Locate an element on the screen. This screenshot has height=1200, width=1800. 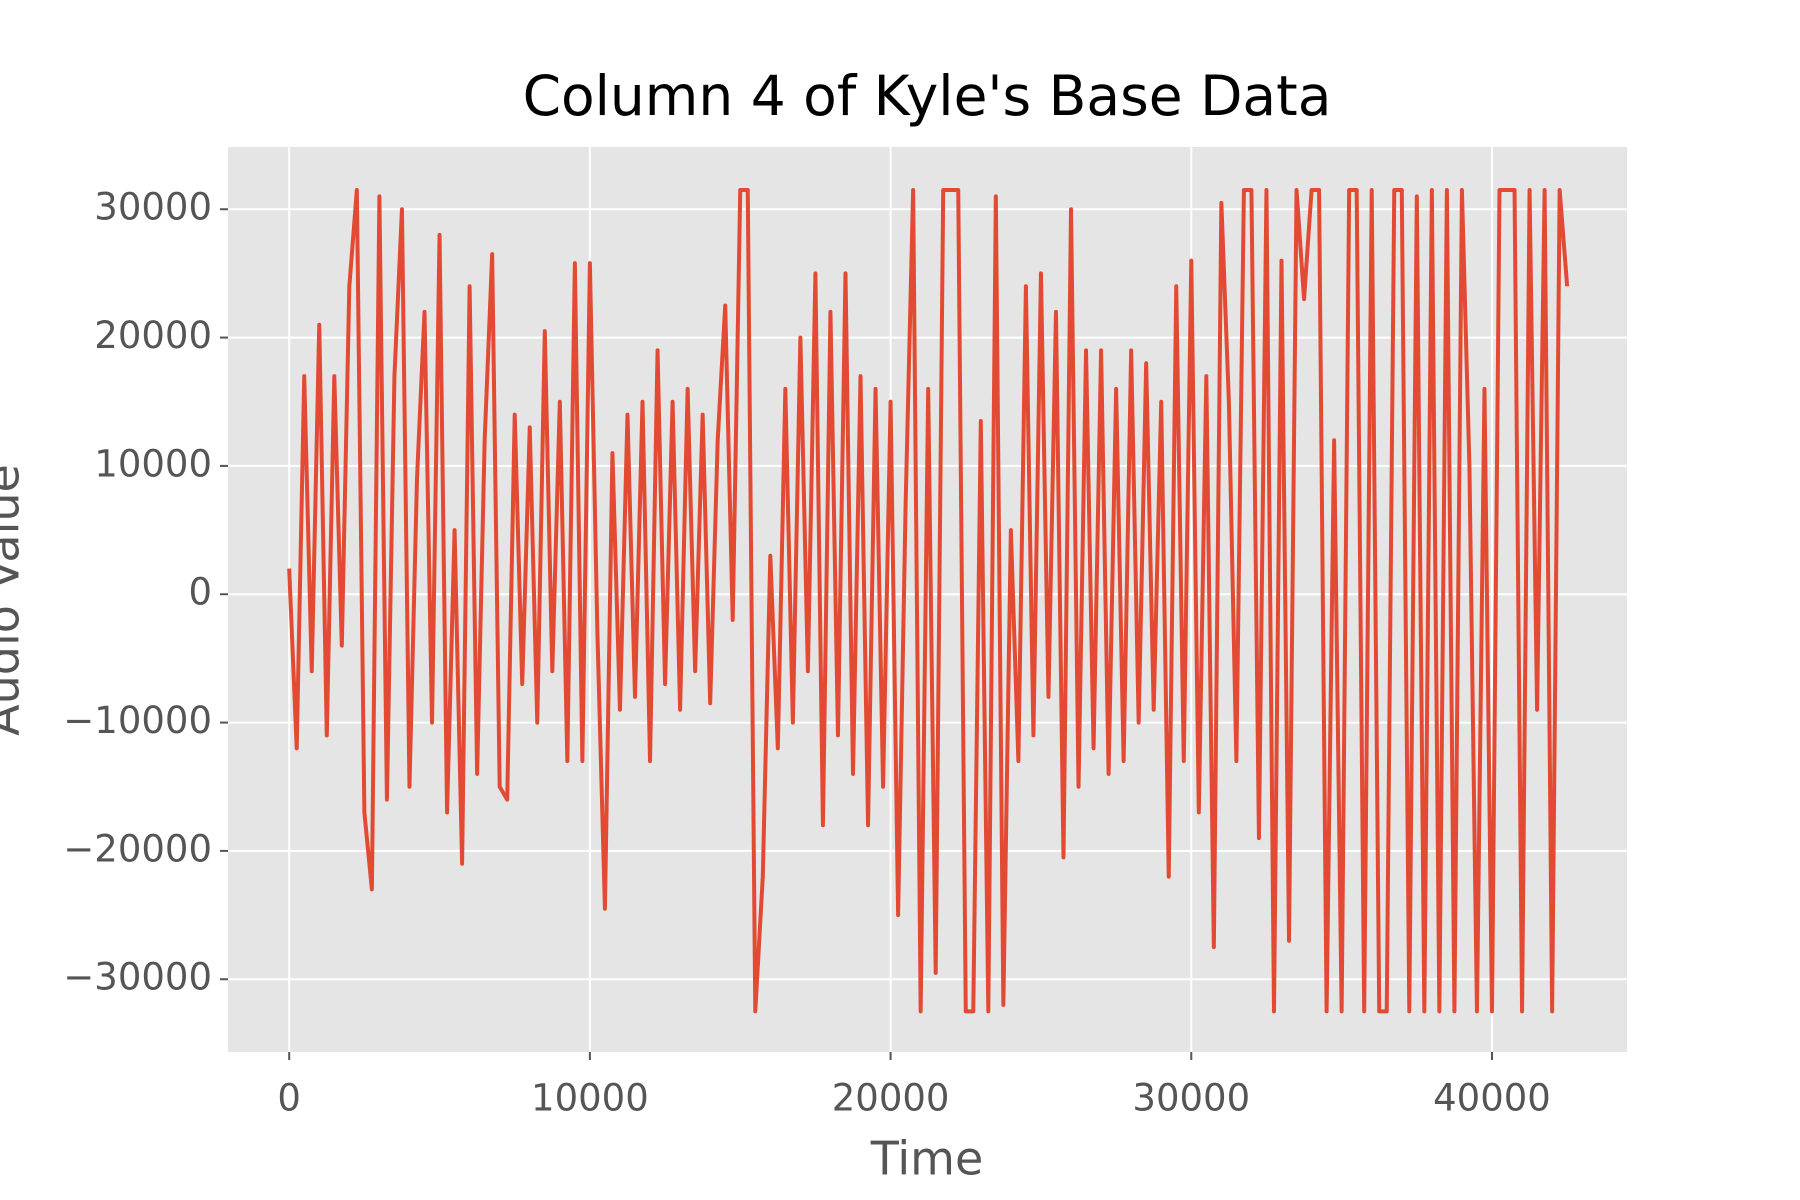
x-axis-label: Time is located at coordinates (927, 1159).